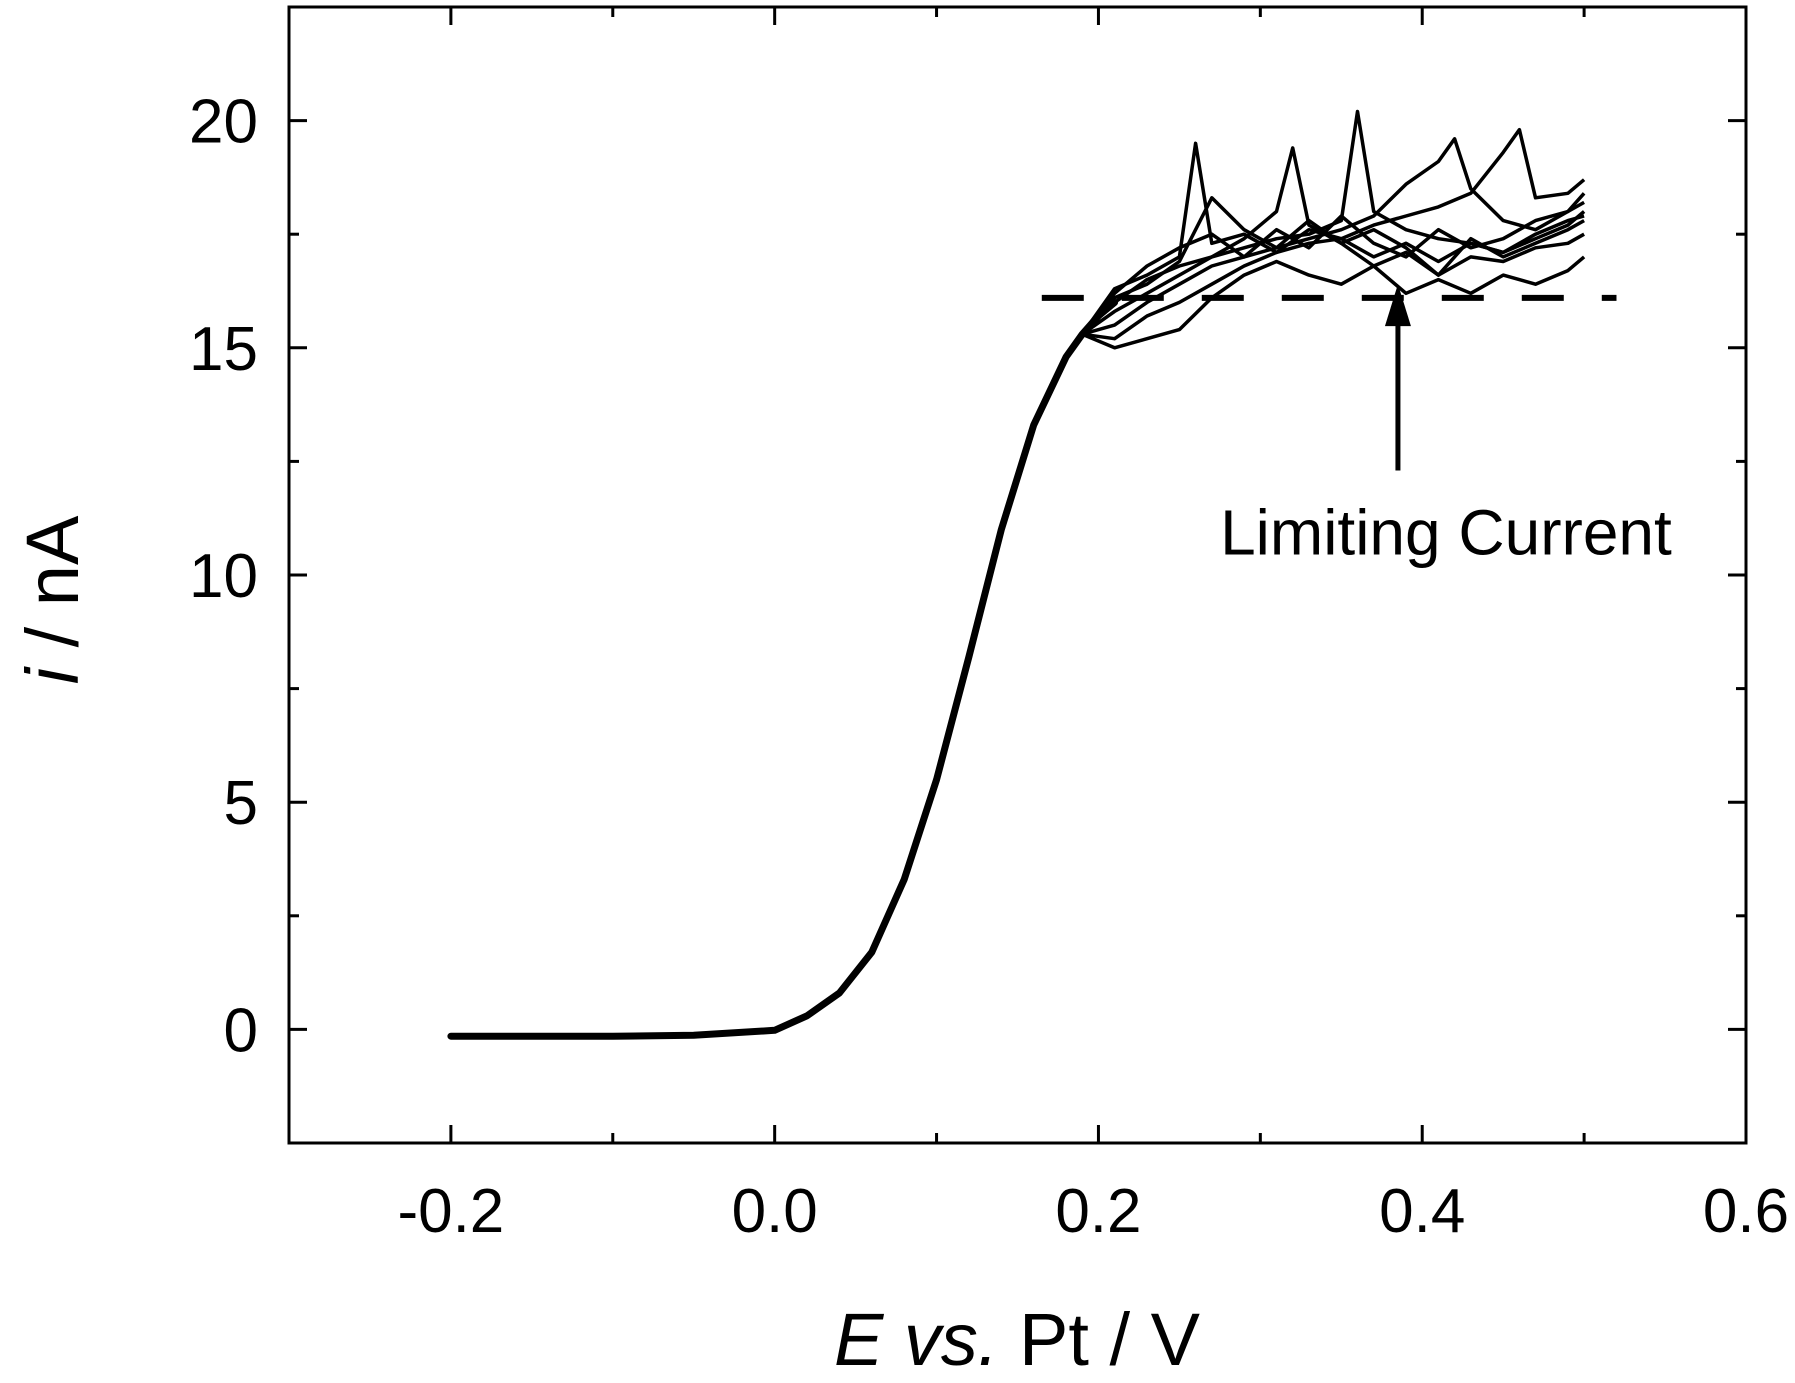  I want to click on x-tick-label: 0.0, so click(775, 1211).